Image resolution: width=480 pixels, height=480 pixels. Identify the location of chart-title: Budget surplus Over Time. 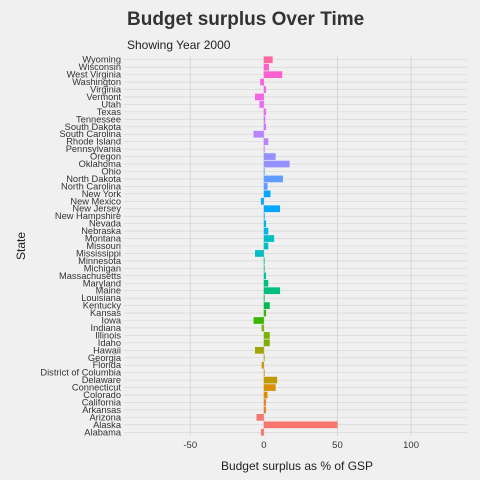
(246, 19).